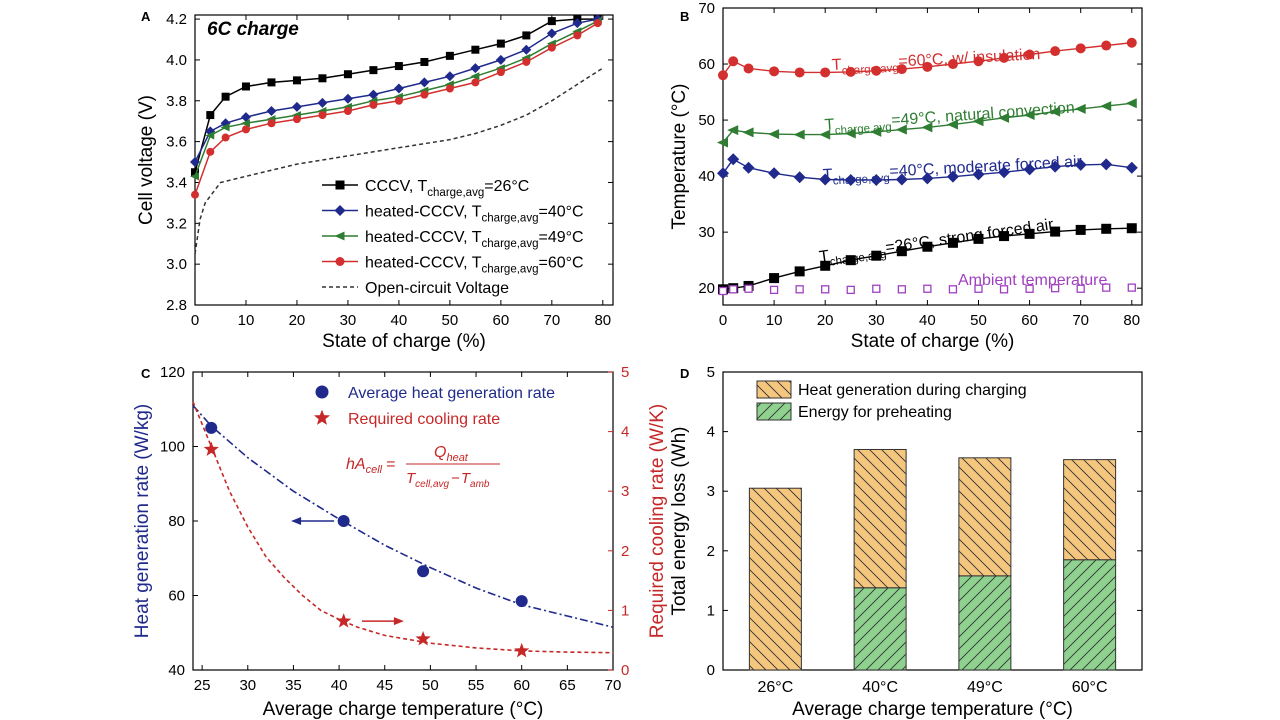 The image size is (1280, 720). What do you see at coordinates (932, 156) in the screenshot?
I see `panel-b-frame` at bounding box center [932, 156].